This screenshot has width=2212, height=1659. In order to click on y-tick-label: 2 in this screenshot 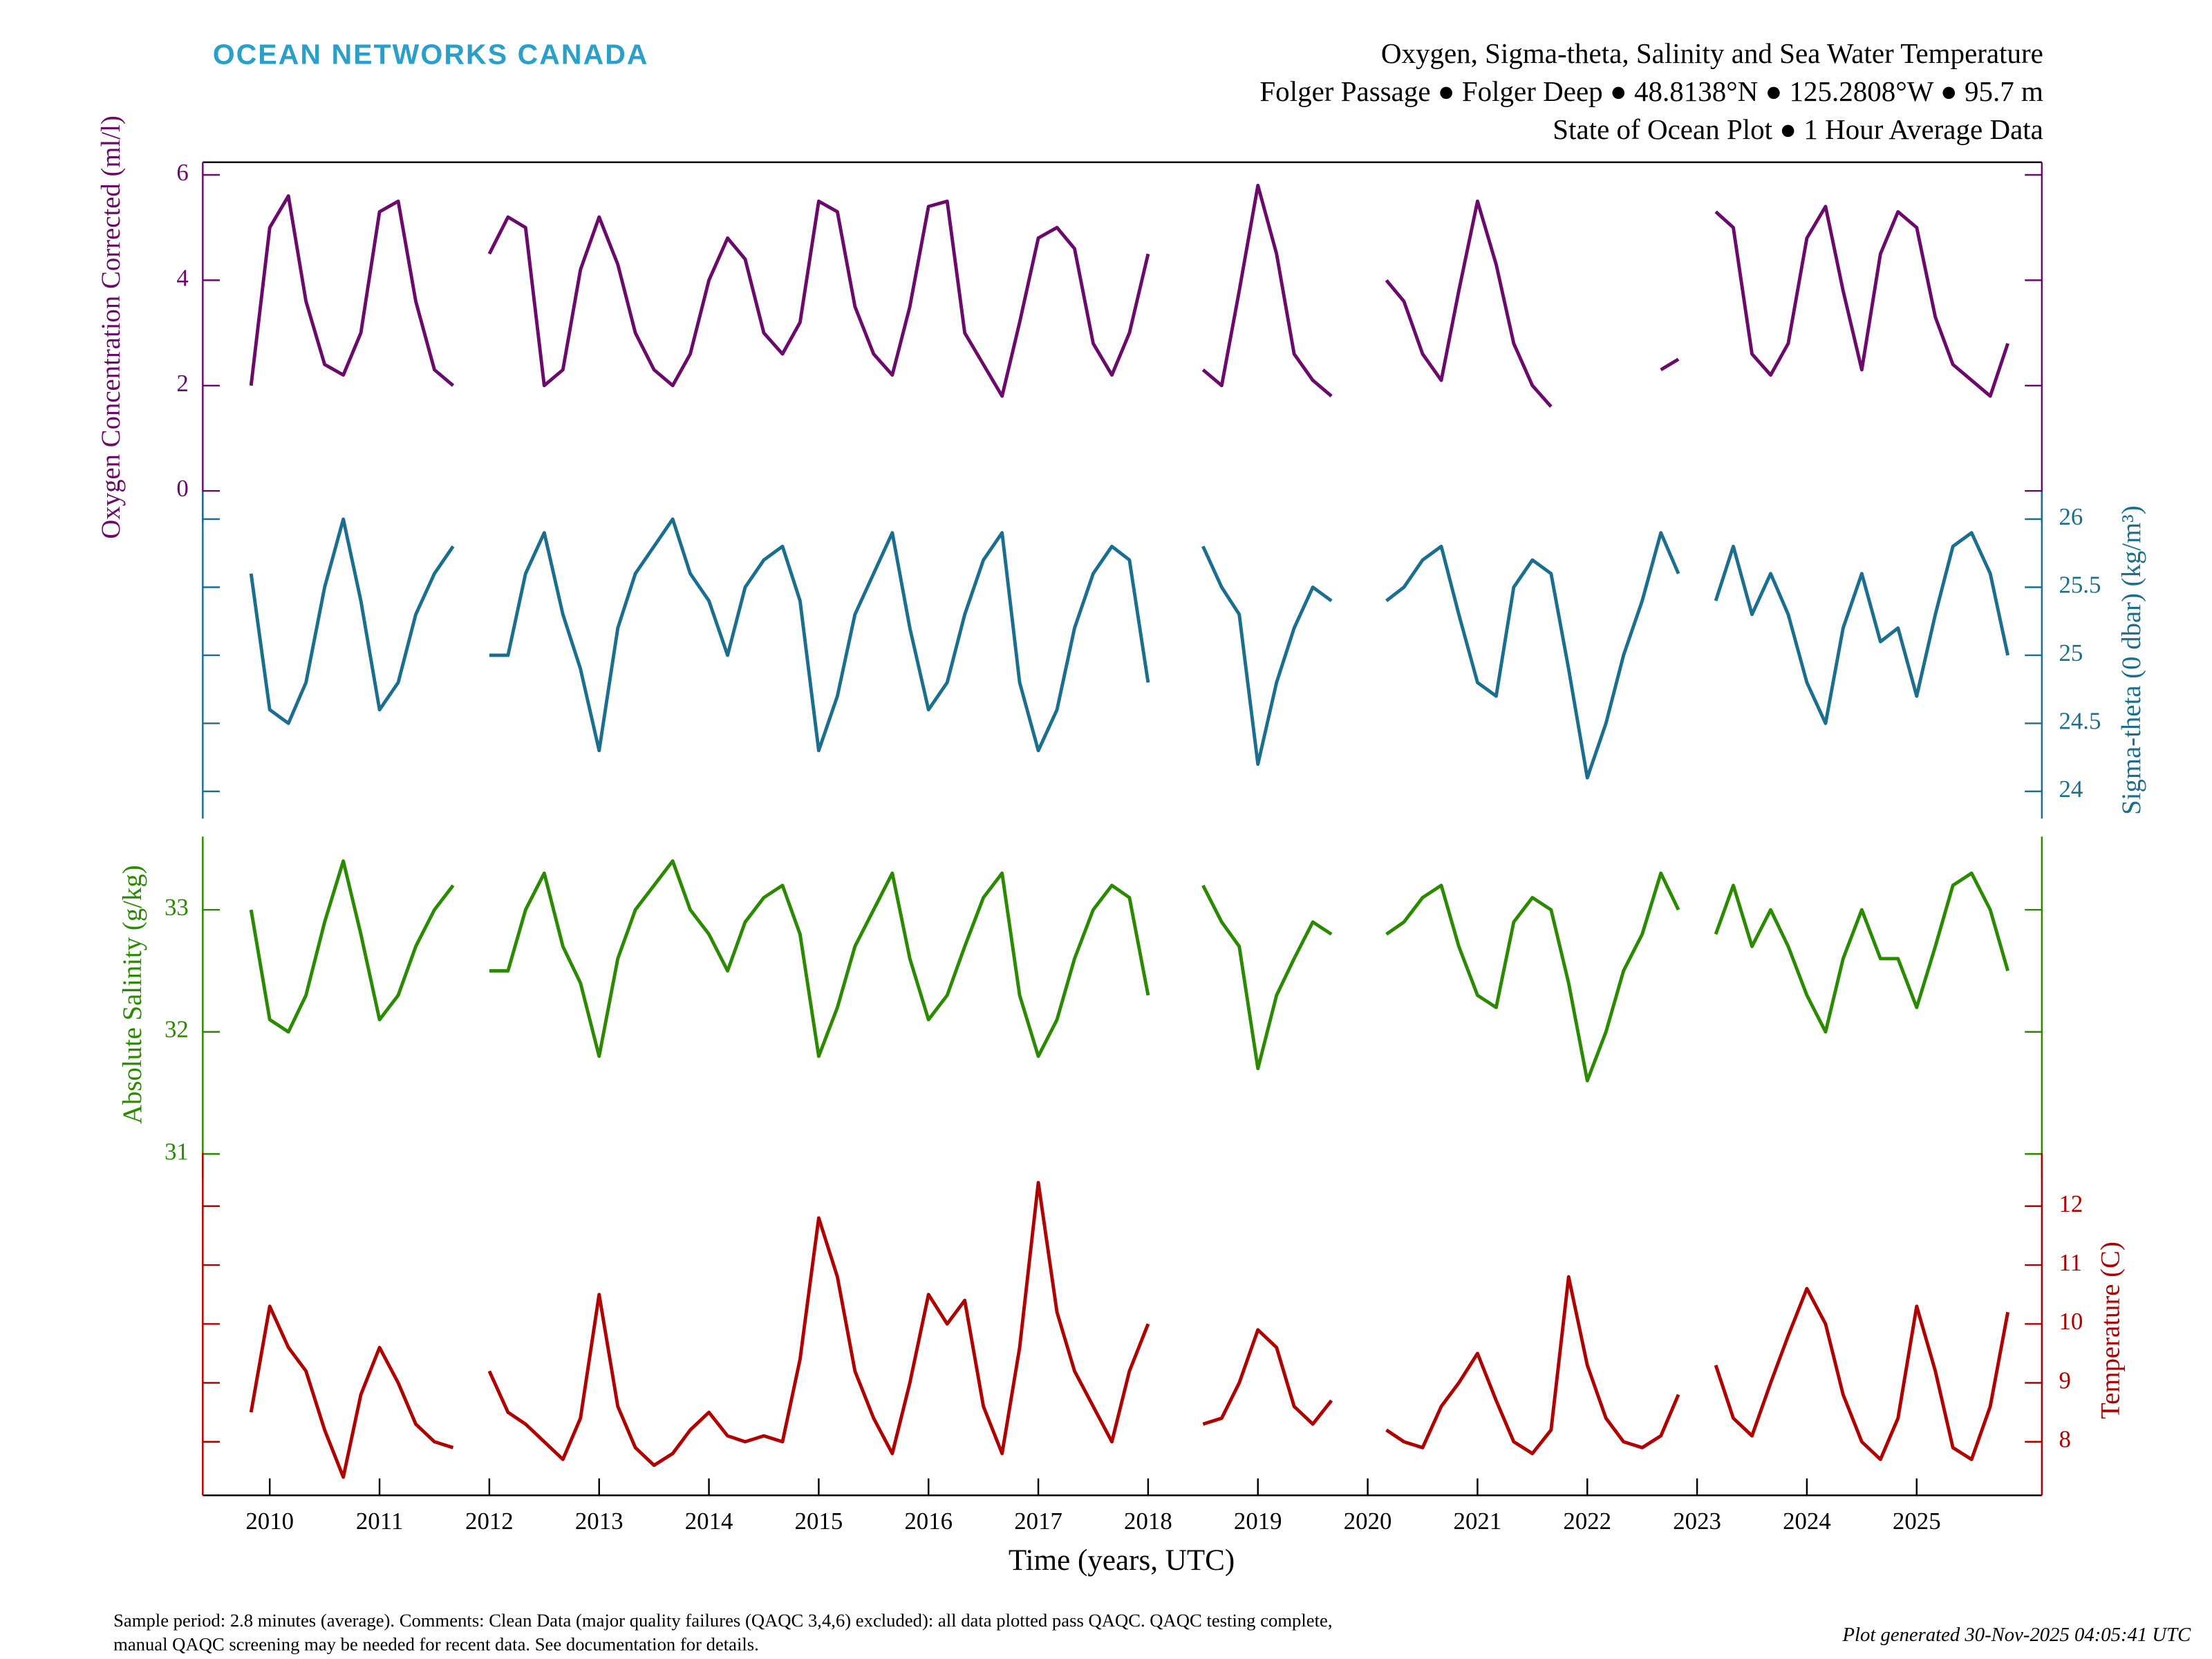, I will do `click(182, 384)`.